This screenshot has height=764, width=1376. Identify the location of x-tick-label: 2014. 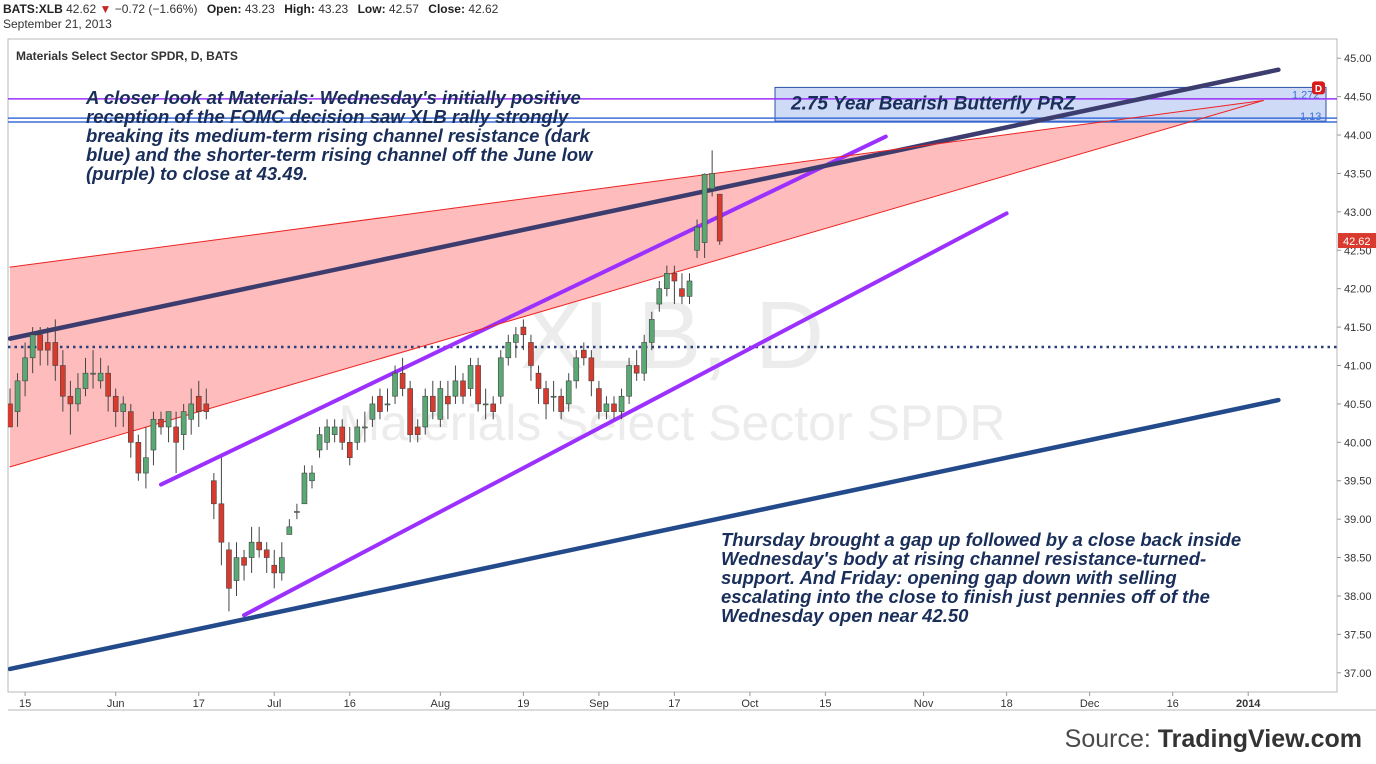
(1248, 704).